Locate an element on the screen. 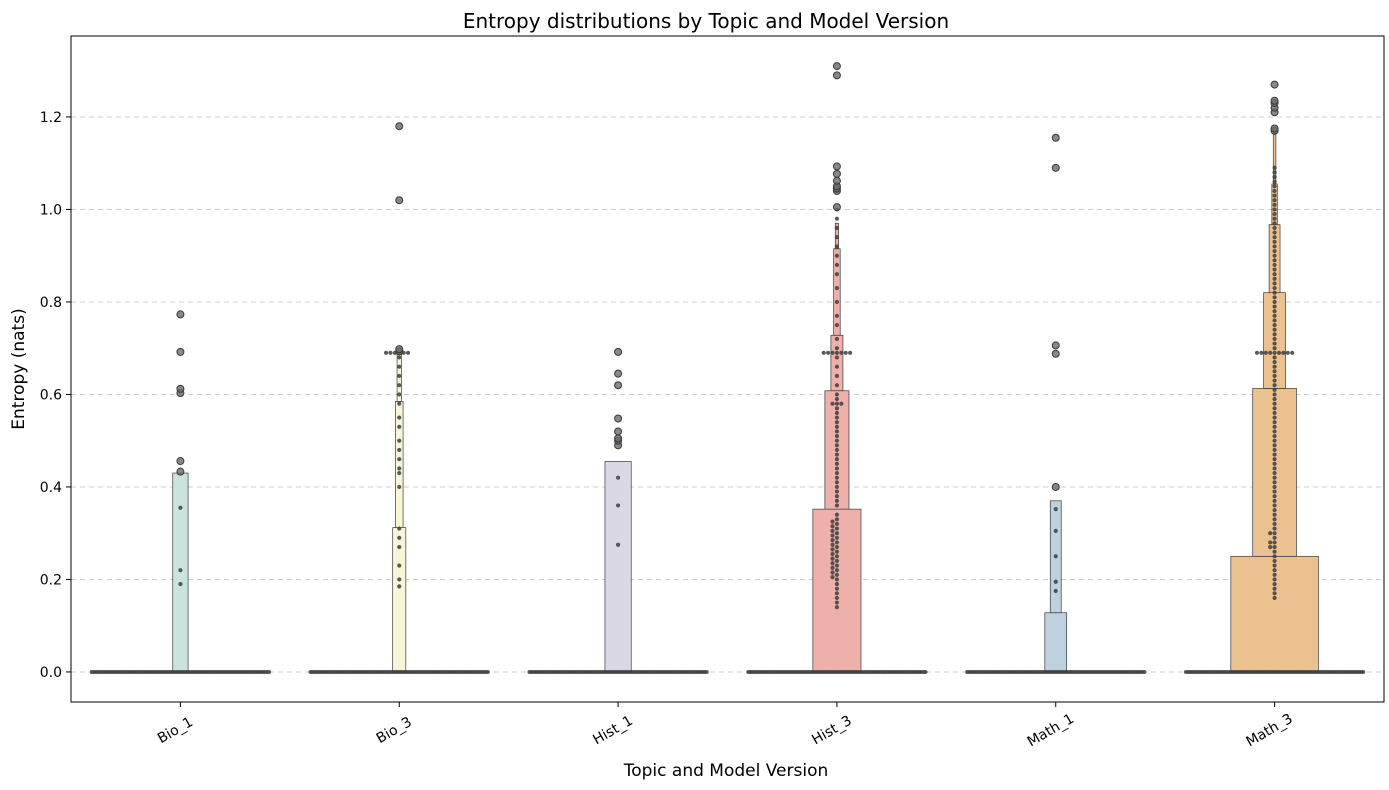 The height and width of the screenshot is (790, 1389). x-tick-label: Bio_3 is located at coordinates (394, 730).